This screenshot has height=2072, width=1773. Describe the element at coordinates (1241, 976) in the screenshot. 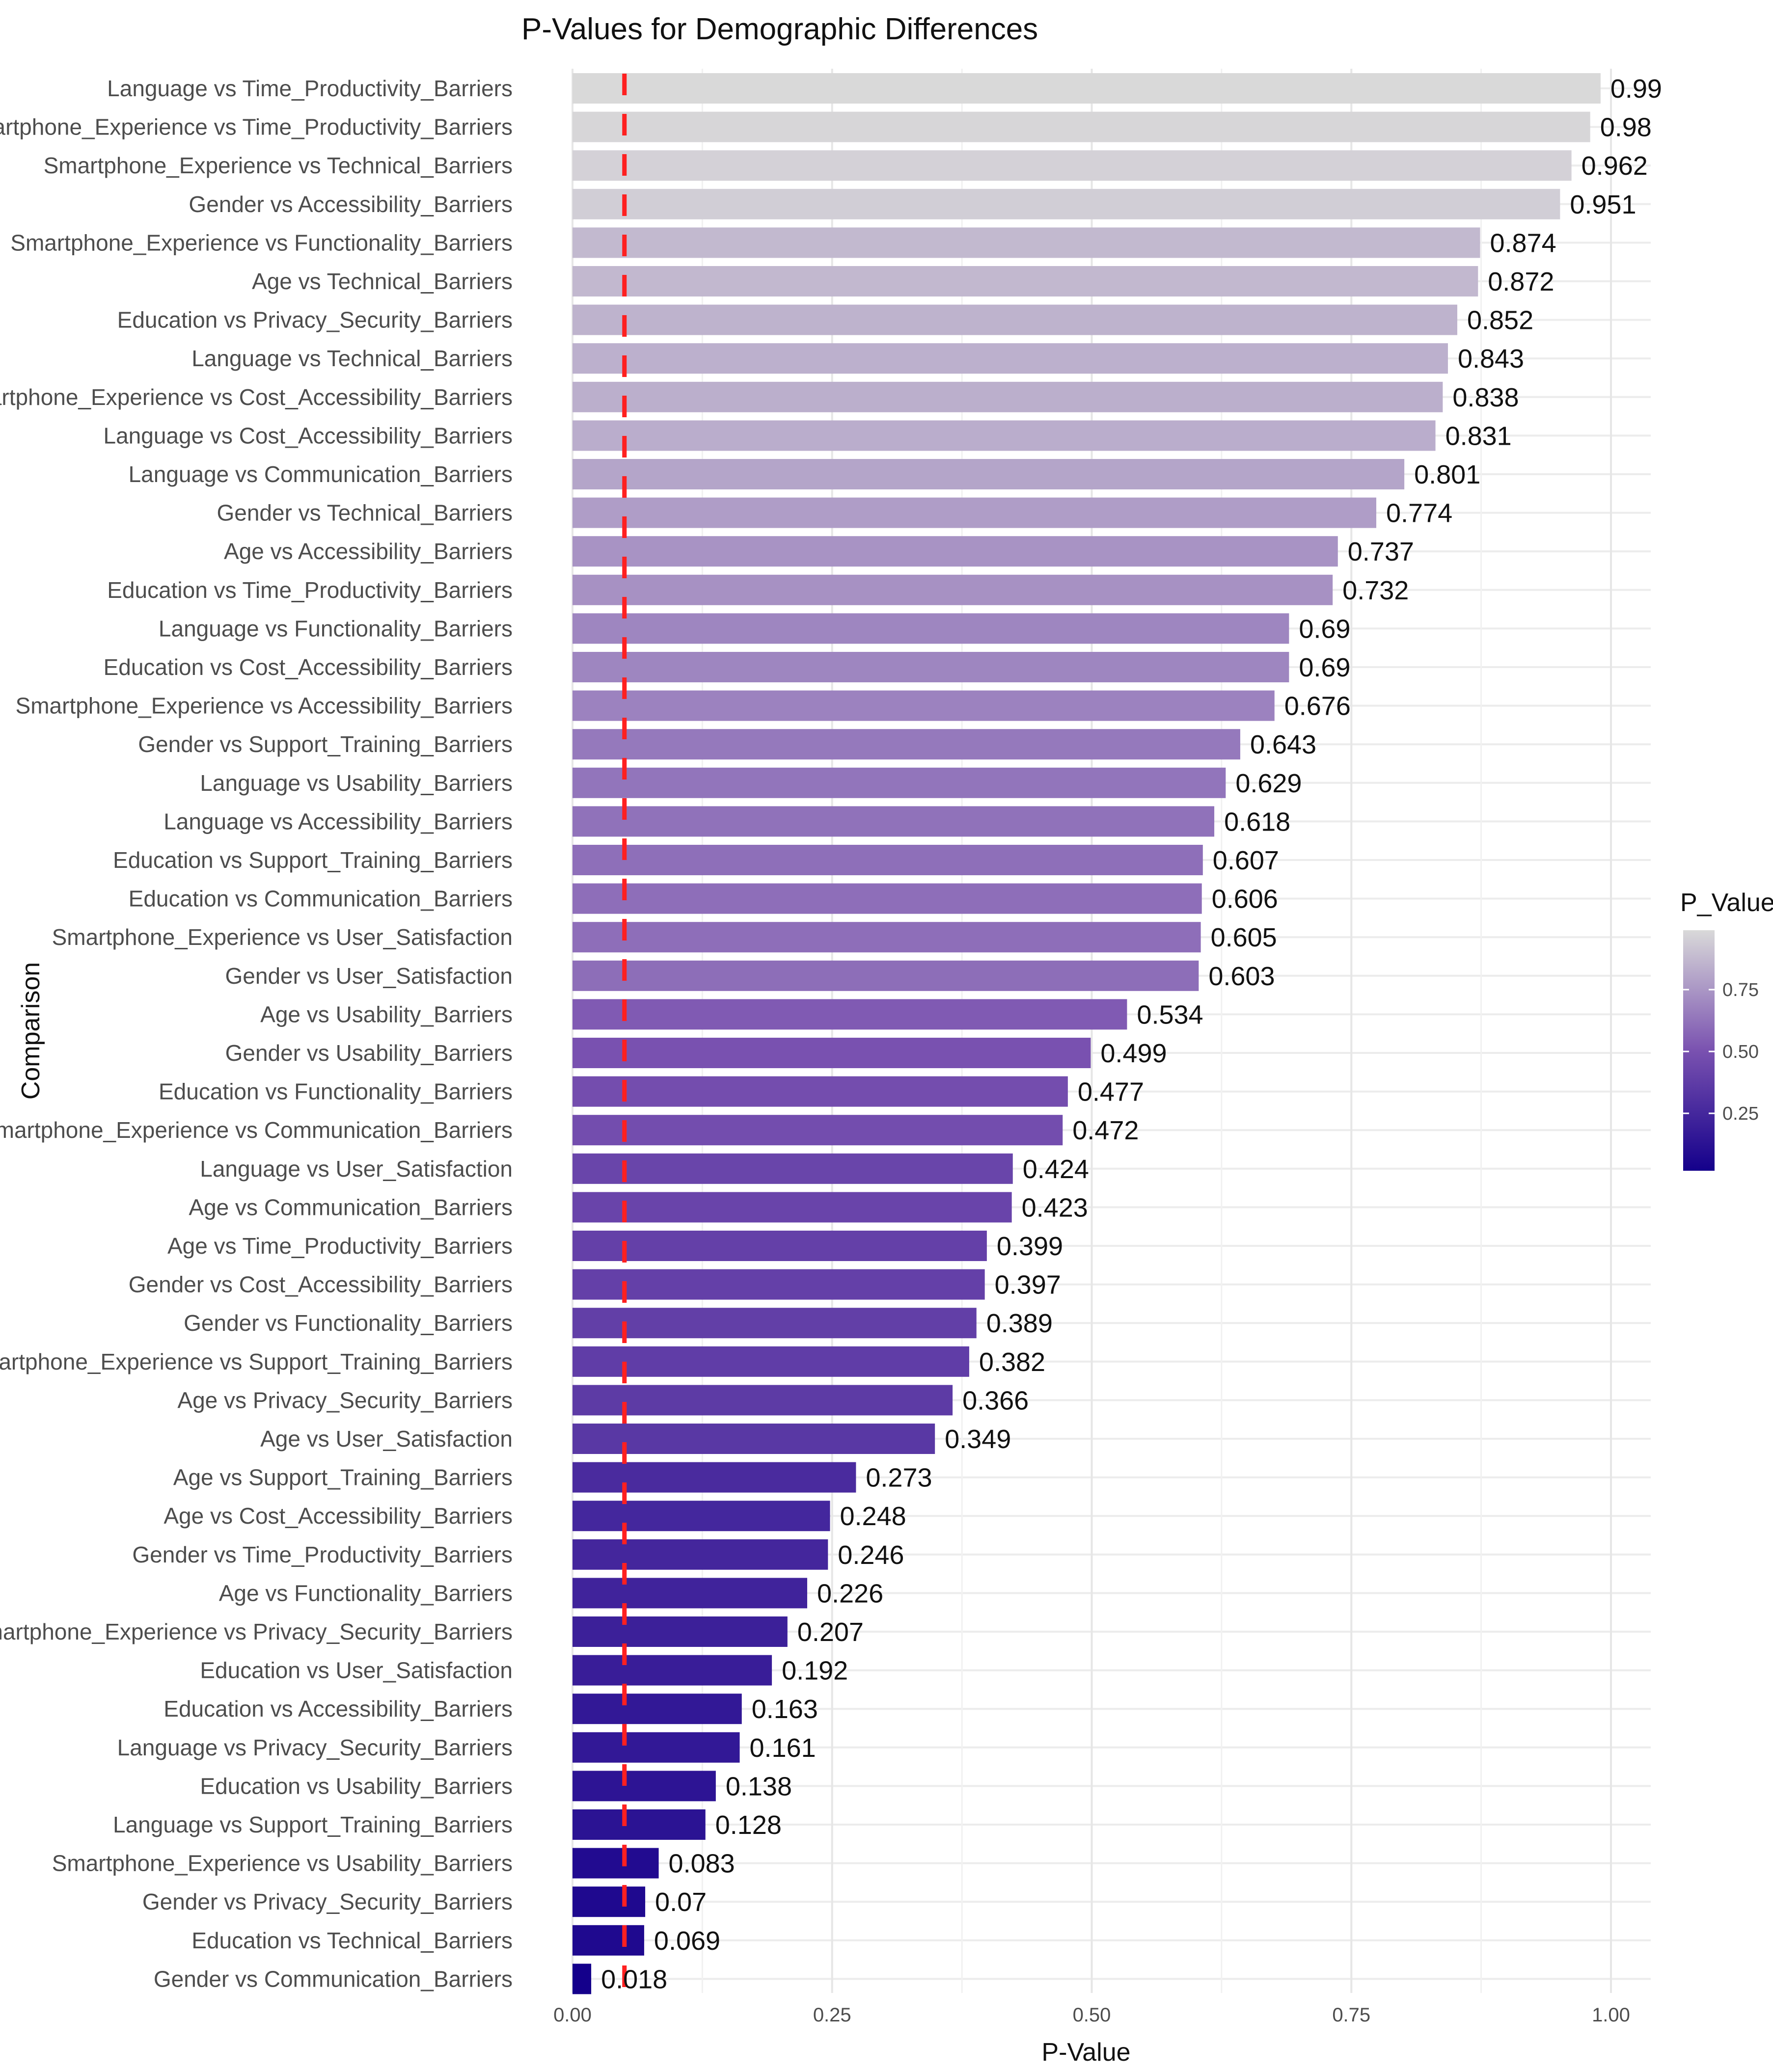

I see `value-label: 0.603` at that location.